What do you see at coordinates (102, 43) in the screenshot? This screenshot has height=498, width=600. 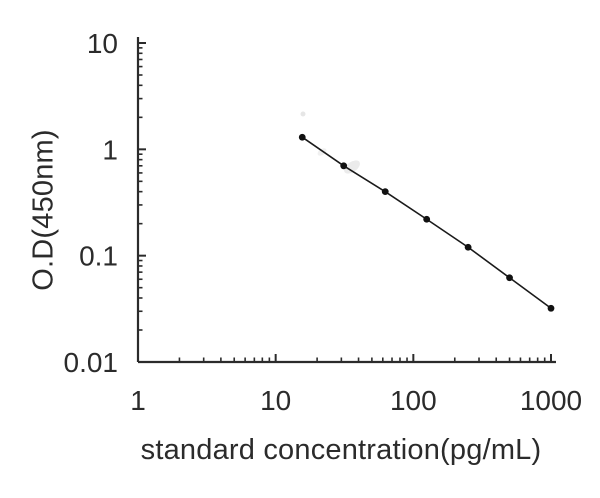 I see `y-tick-label: 10` at bounding box center [102, 43].